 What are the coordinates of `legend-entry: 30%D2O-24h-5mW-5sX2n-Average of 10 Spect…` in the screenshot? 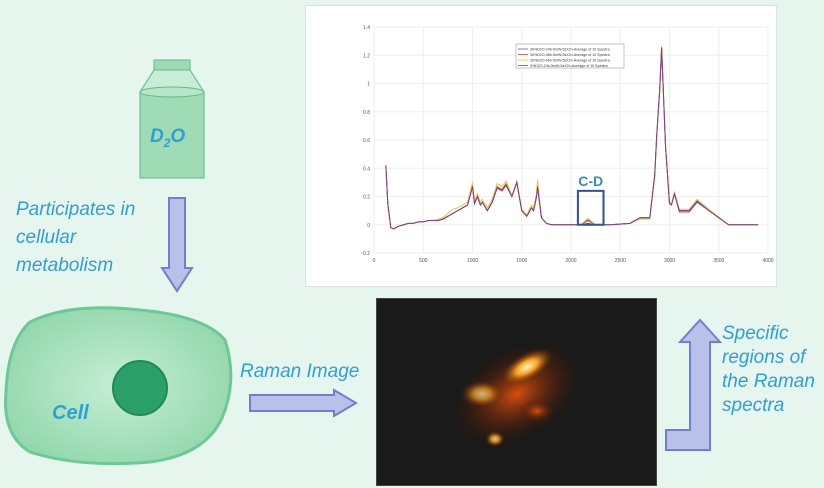 It's located at (570, 50).